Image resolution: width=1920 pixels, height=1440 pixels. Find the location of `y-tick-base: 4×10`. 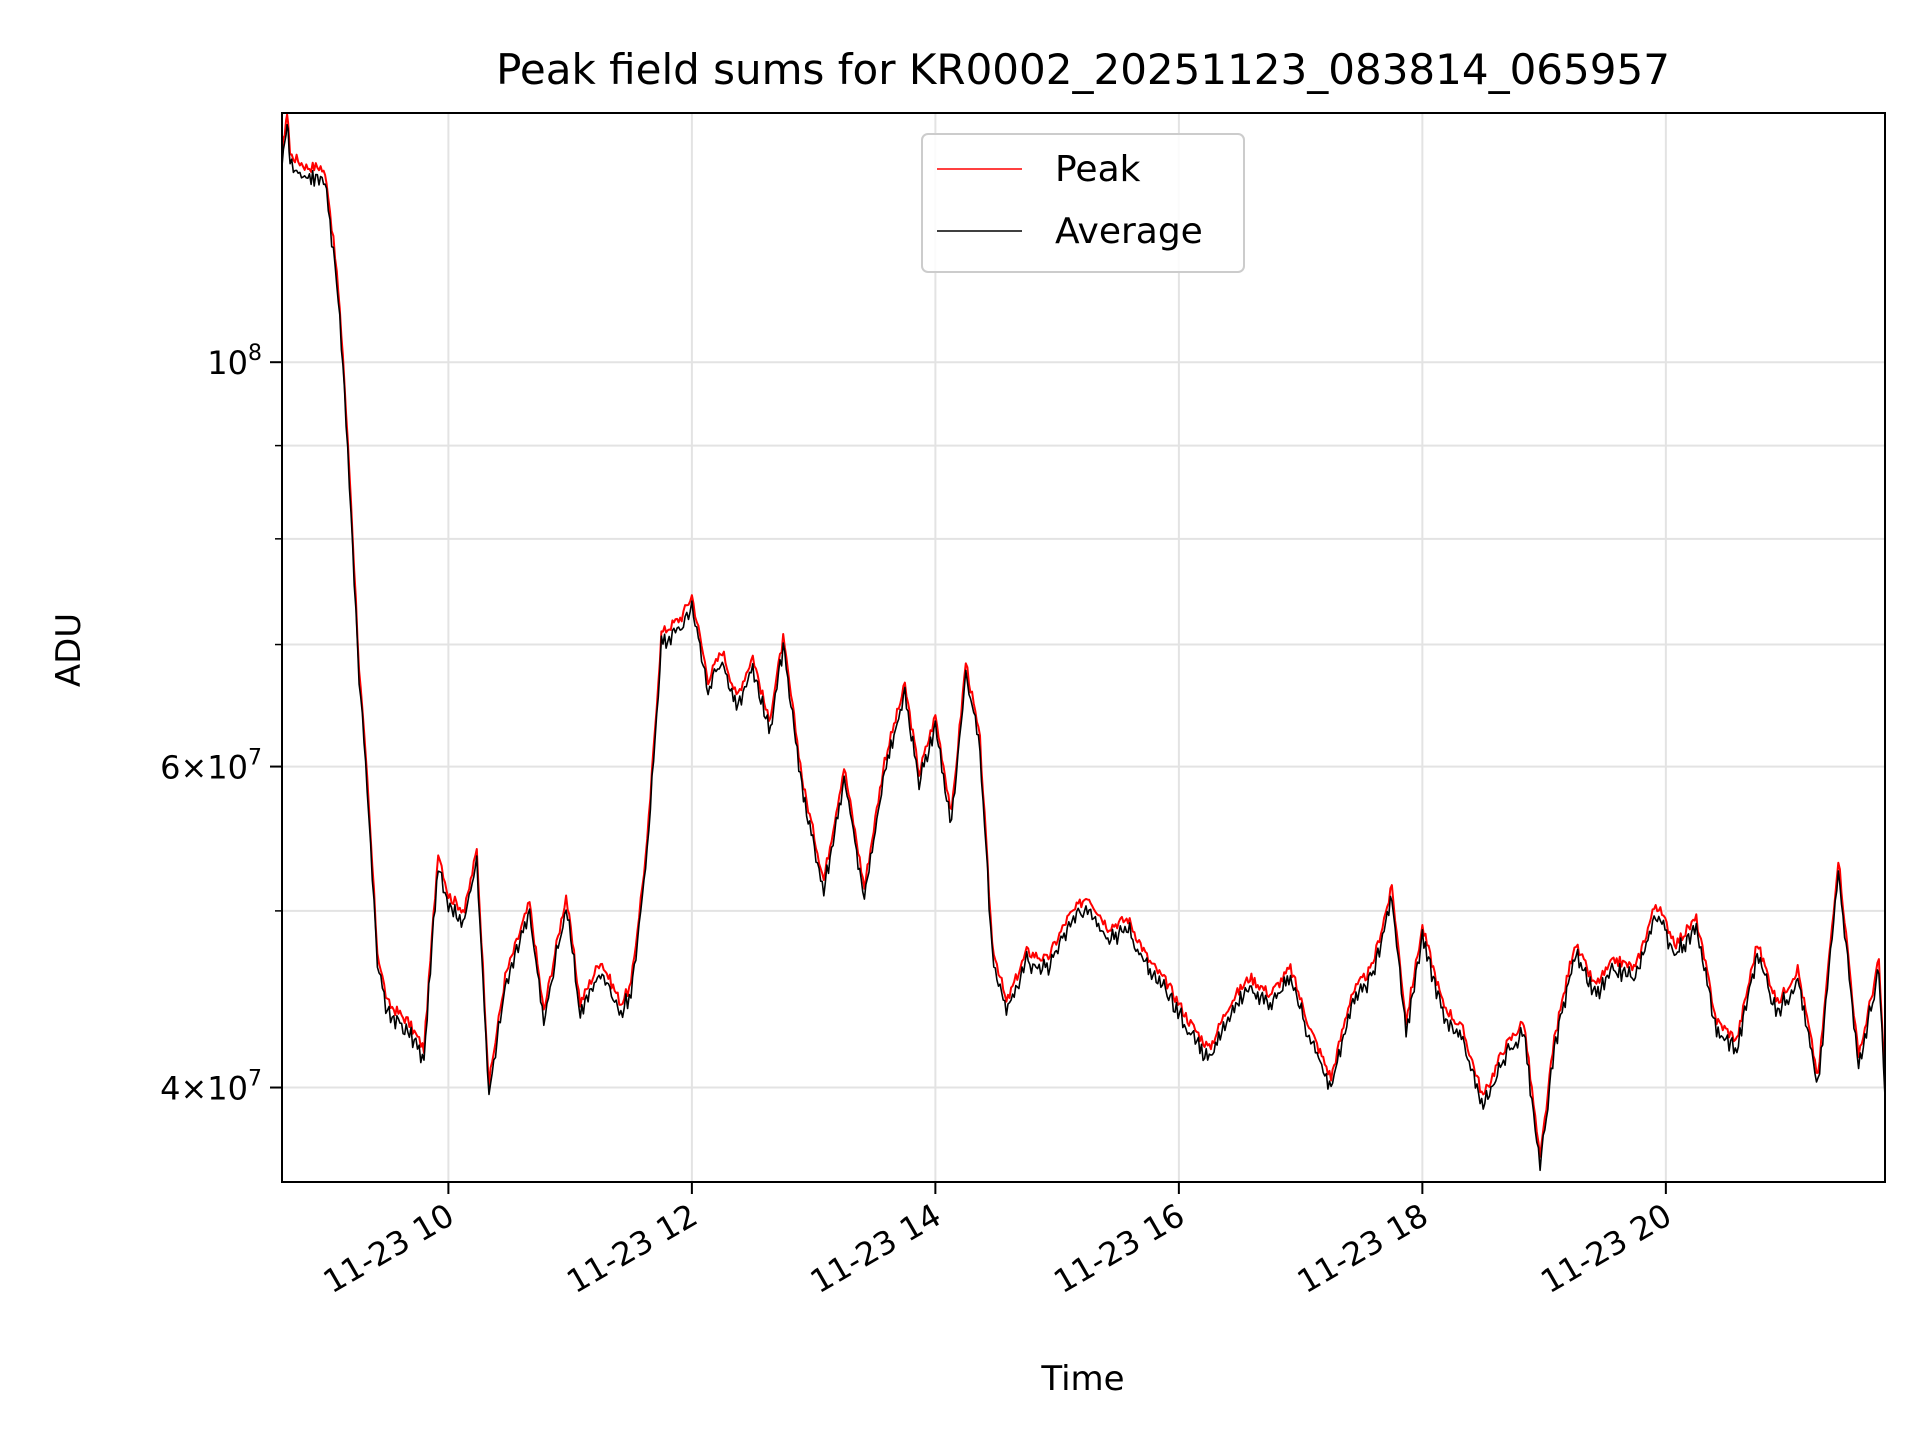

y-tick-base: 4×10 is located at coordinates (204, 1089).